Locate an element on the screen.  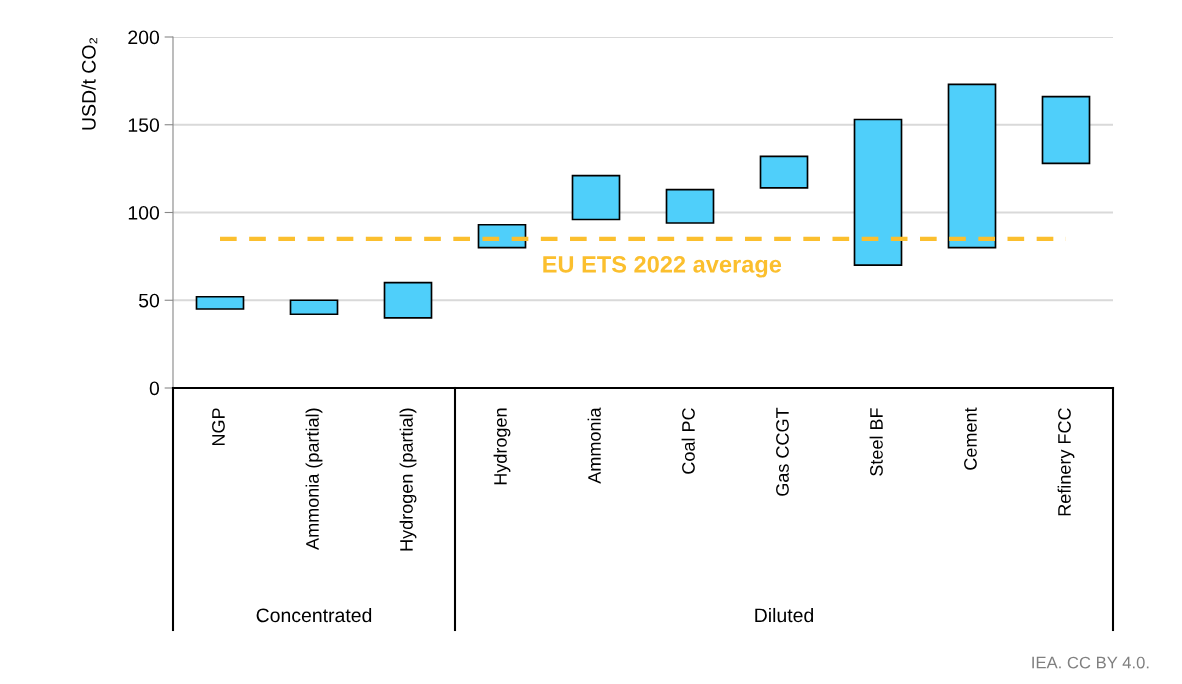
x-tick-label: Steel BF is located at coordinates (876, 442).